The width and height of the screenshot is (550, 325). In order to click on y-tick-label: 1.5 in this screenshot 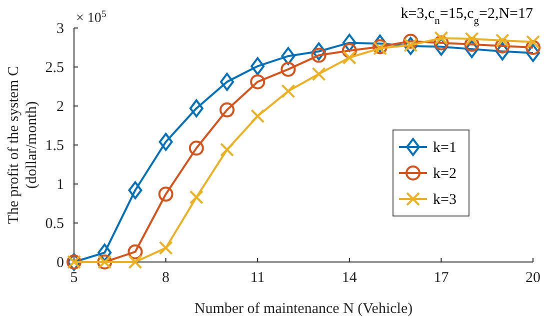, I will do `click(54, 146)`.